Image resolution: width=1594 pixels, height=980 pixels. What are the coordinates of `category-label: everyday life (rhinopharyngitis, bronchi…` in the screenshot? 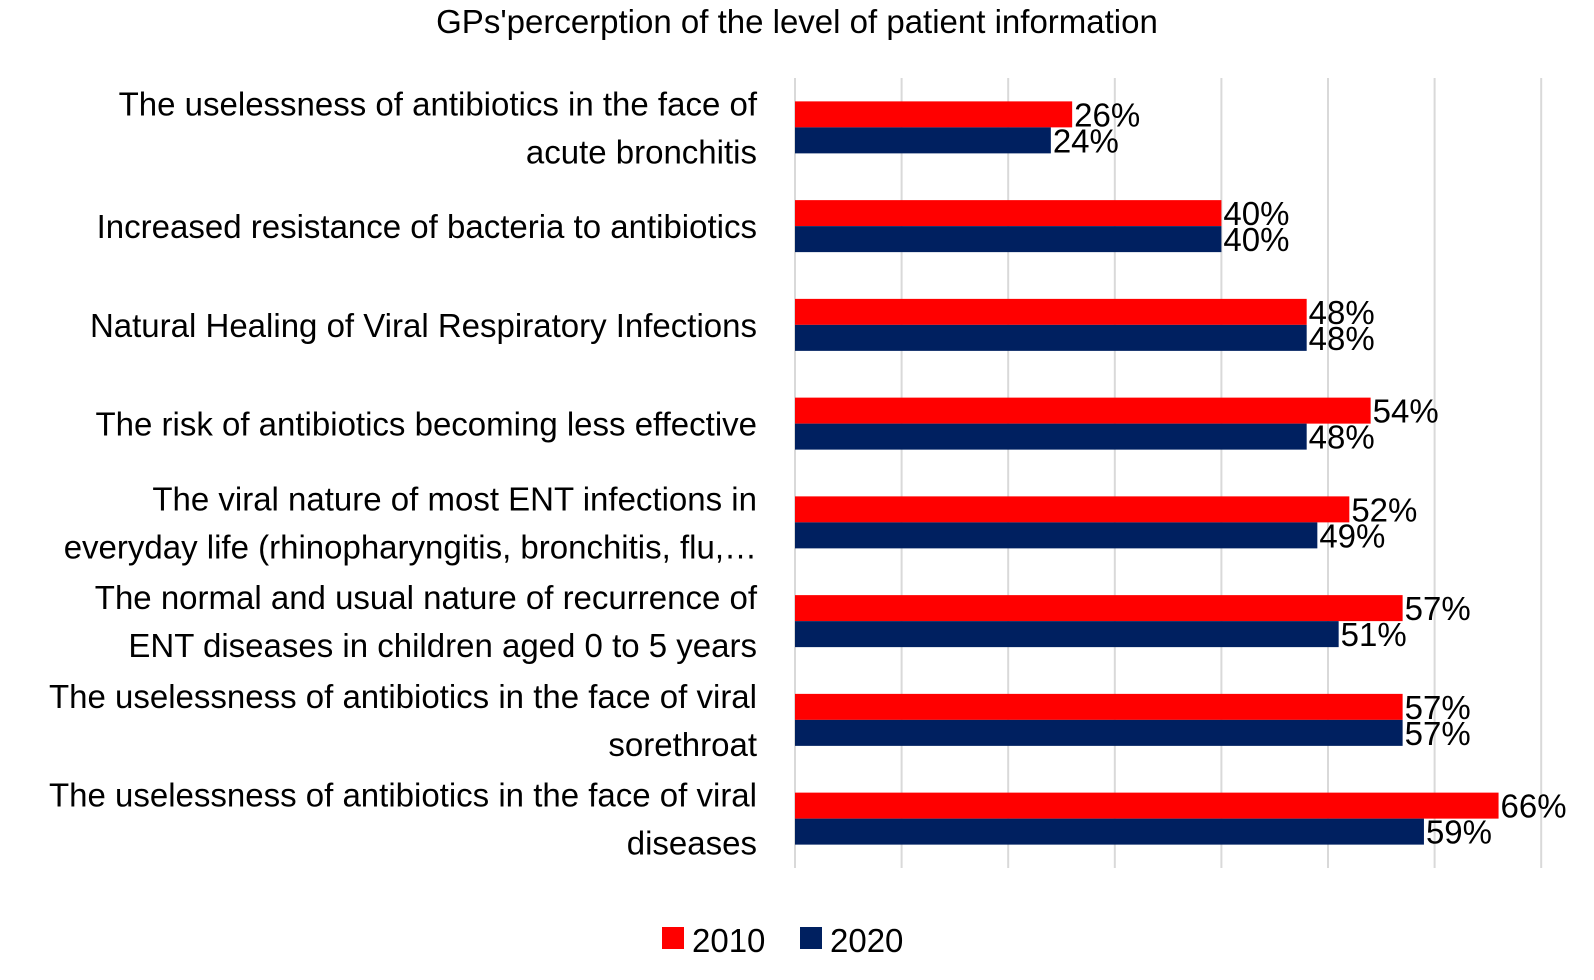 It's located at (410, 546).